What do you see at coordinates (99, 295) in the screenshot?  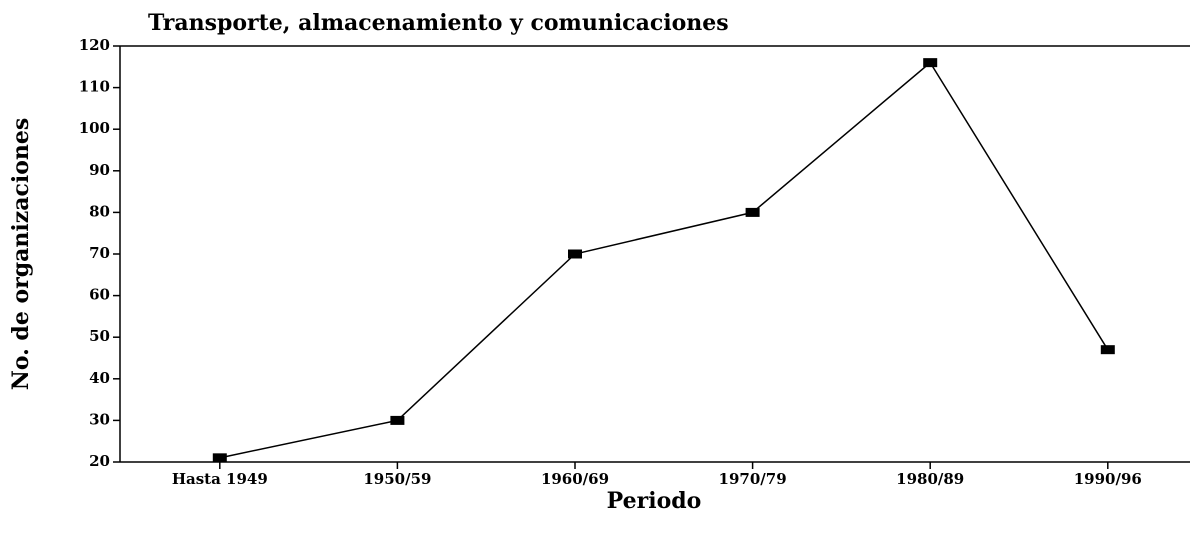 I see `y-tick-label: 60` at bounding box center [99, 295].